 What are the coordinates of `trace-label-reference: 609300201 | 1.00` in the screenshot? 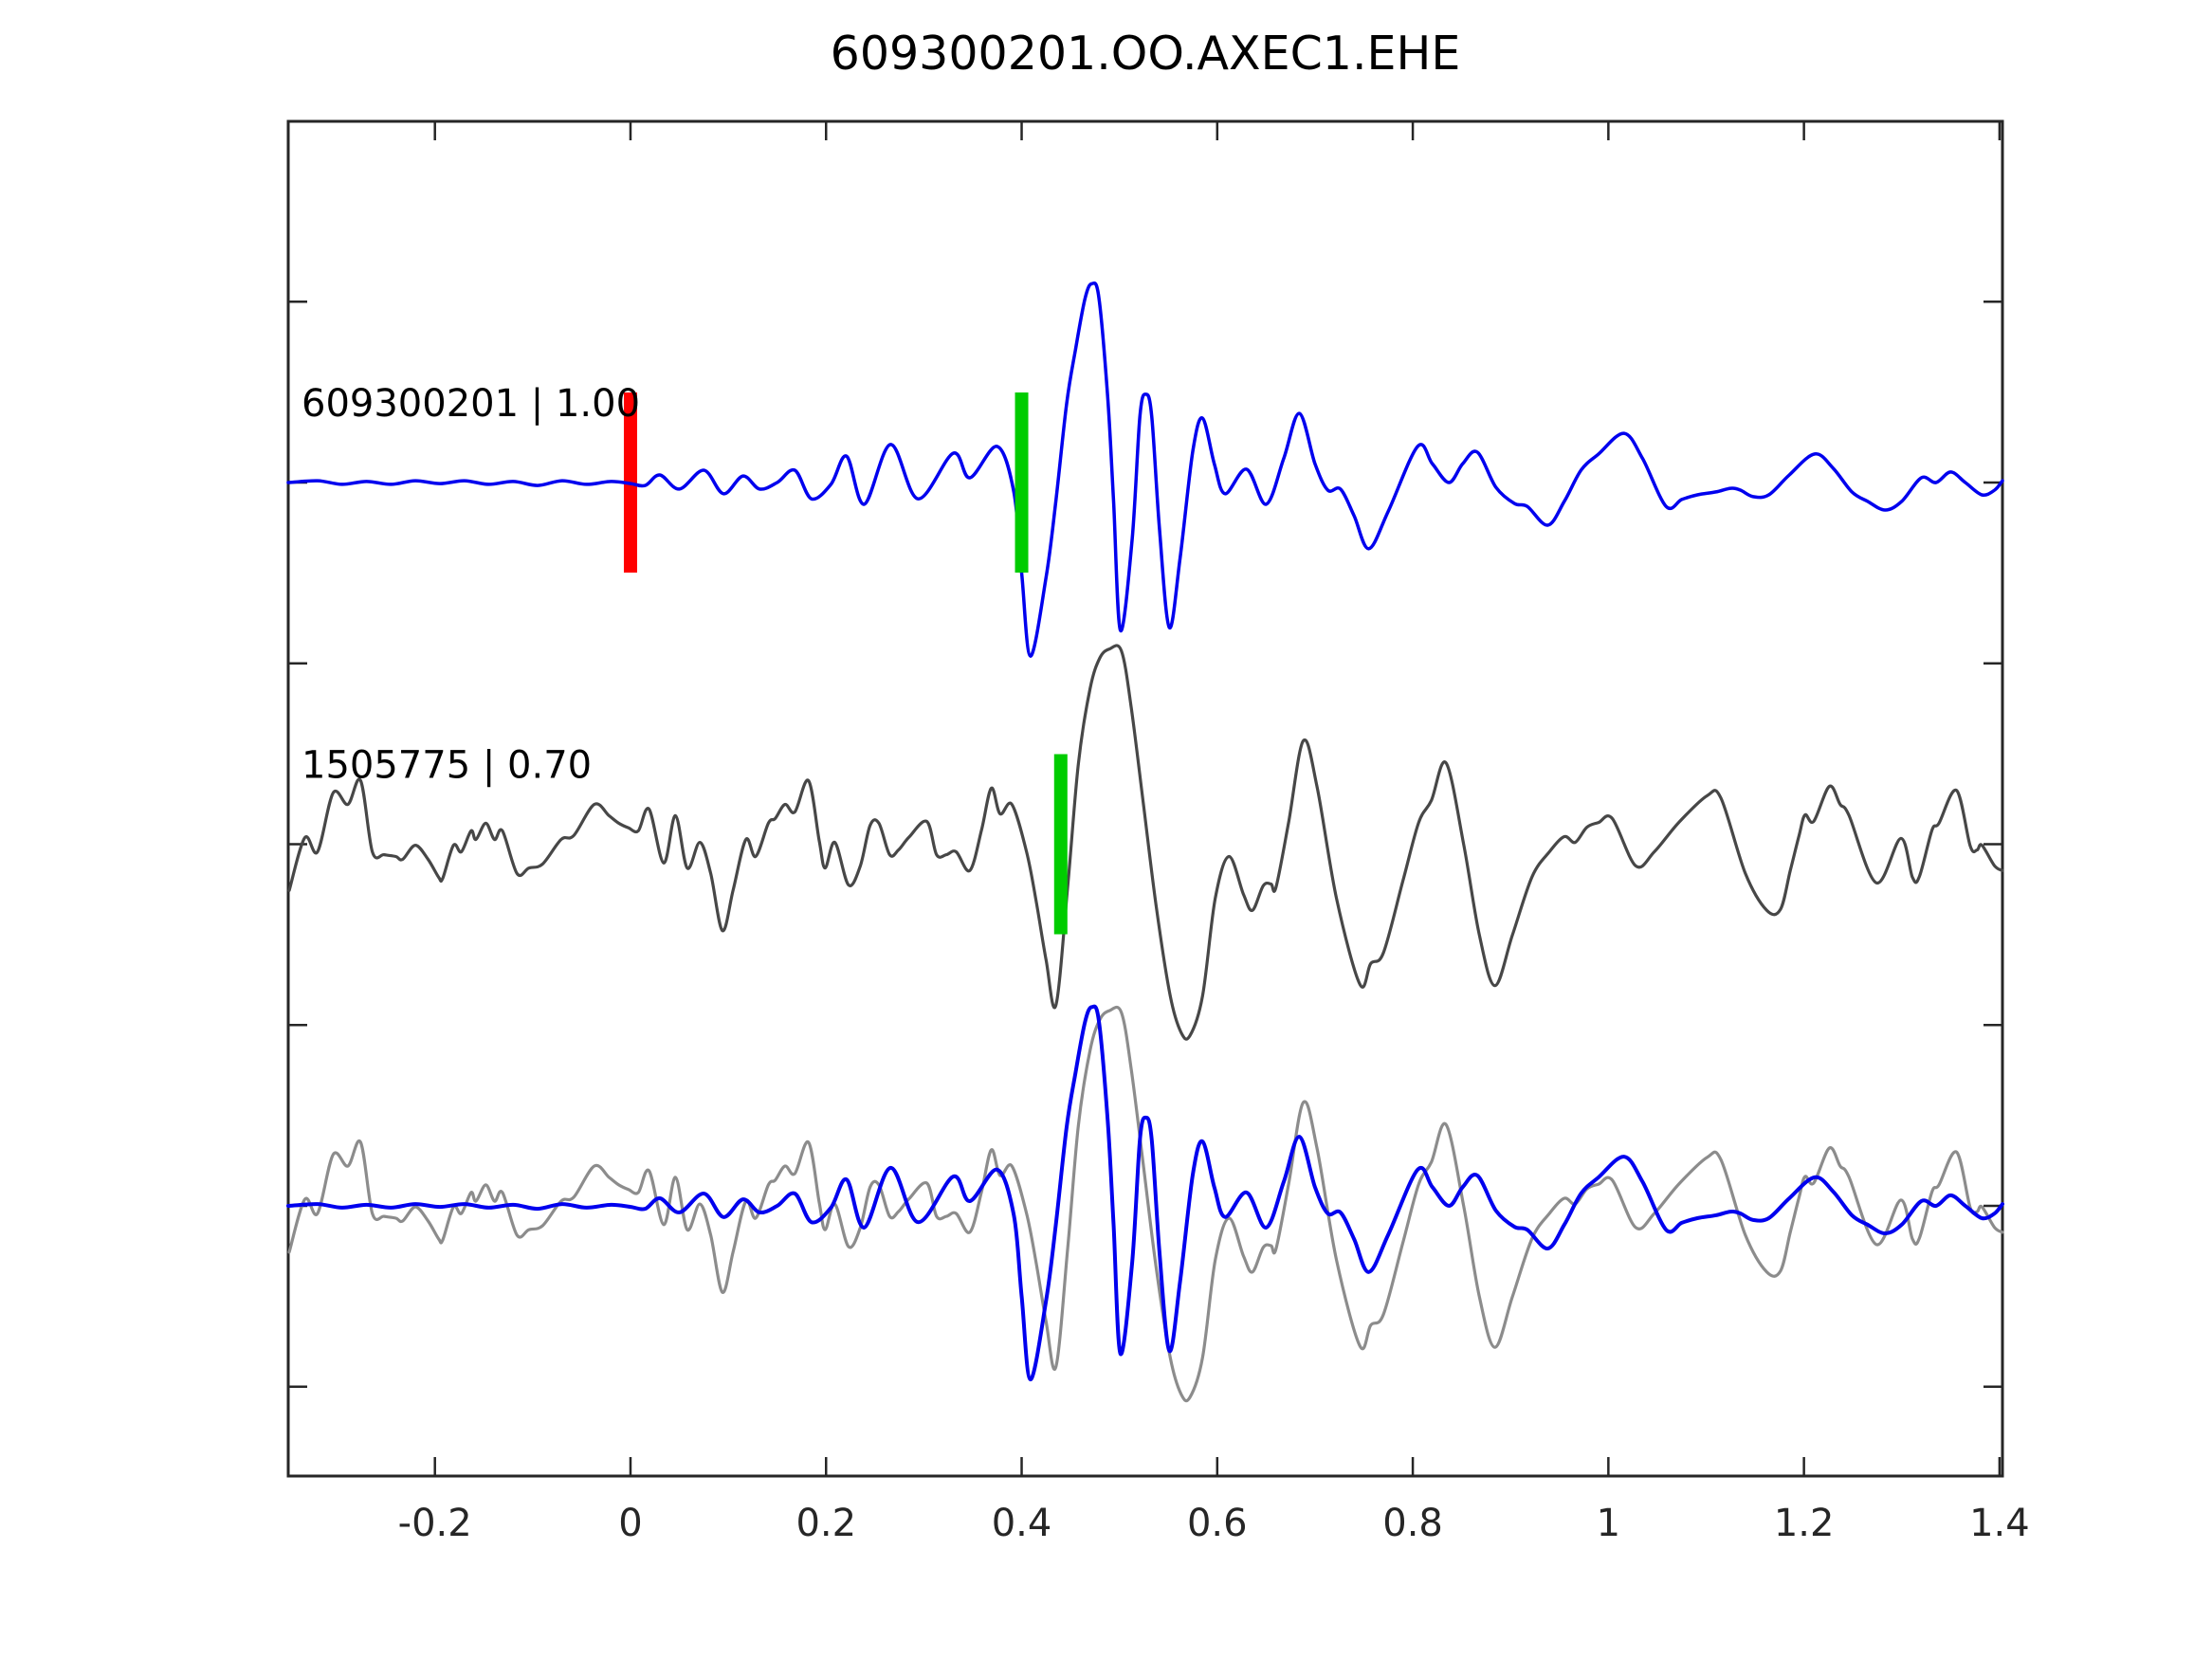 It's located at (471, 404).